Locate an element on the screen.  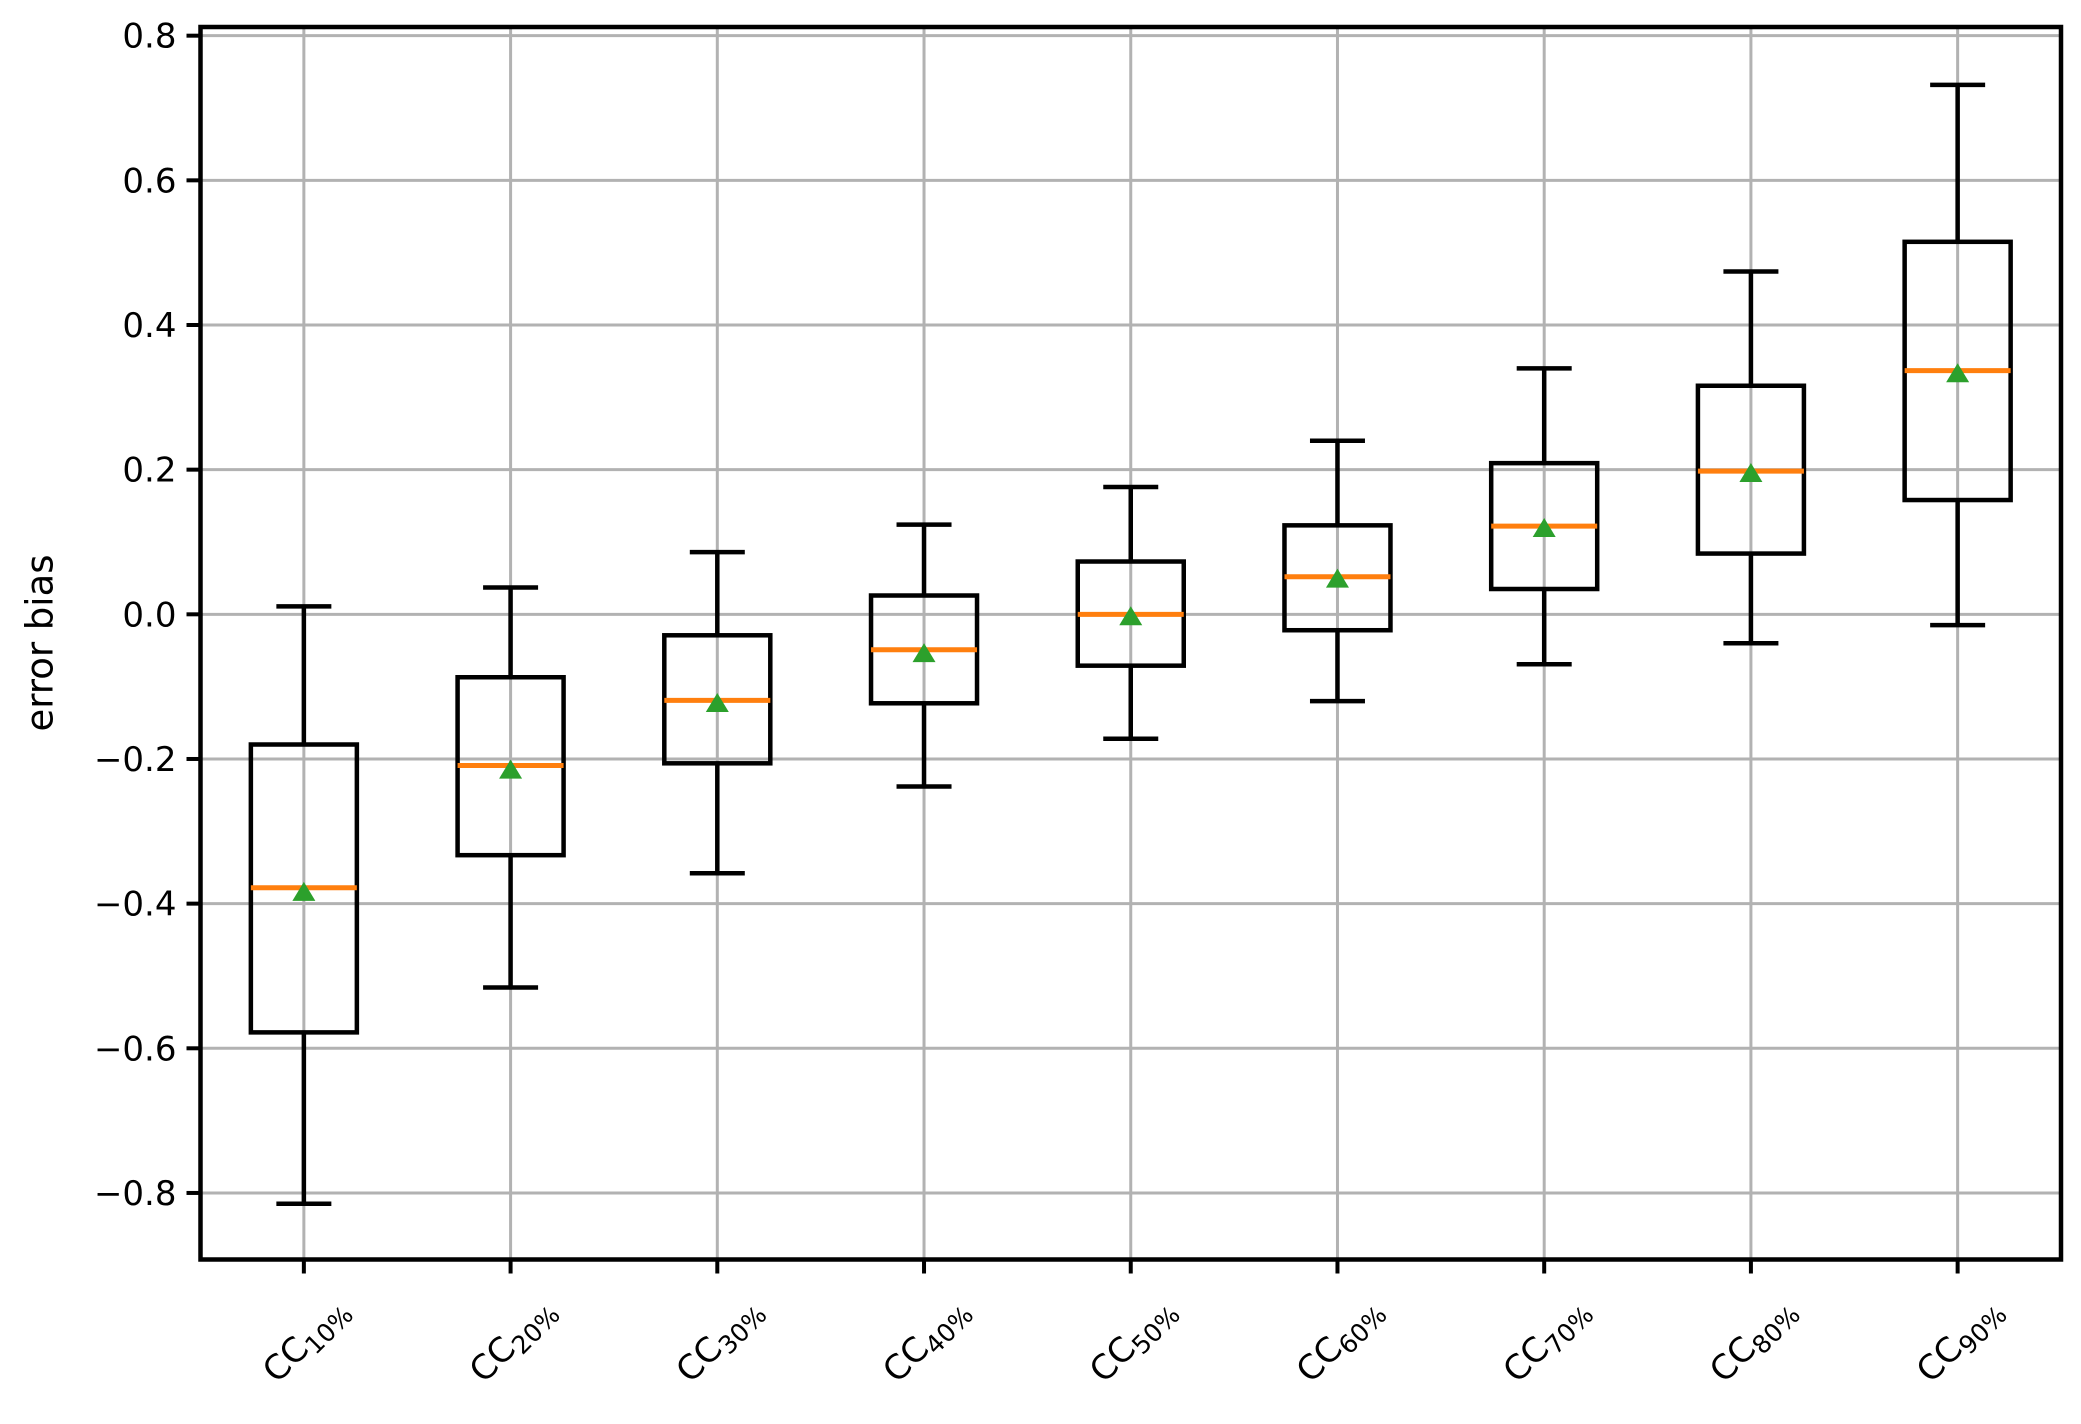
y-tick-label-−0.6: −0.6 is located at coordinates (135, 1049).